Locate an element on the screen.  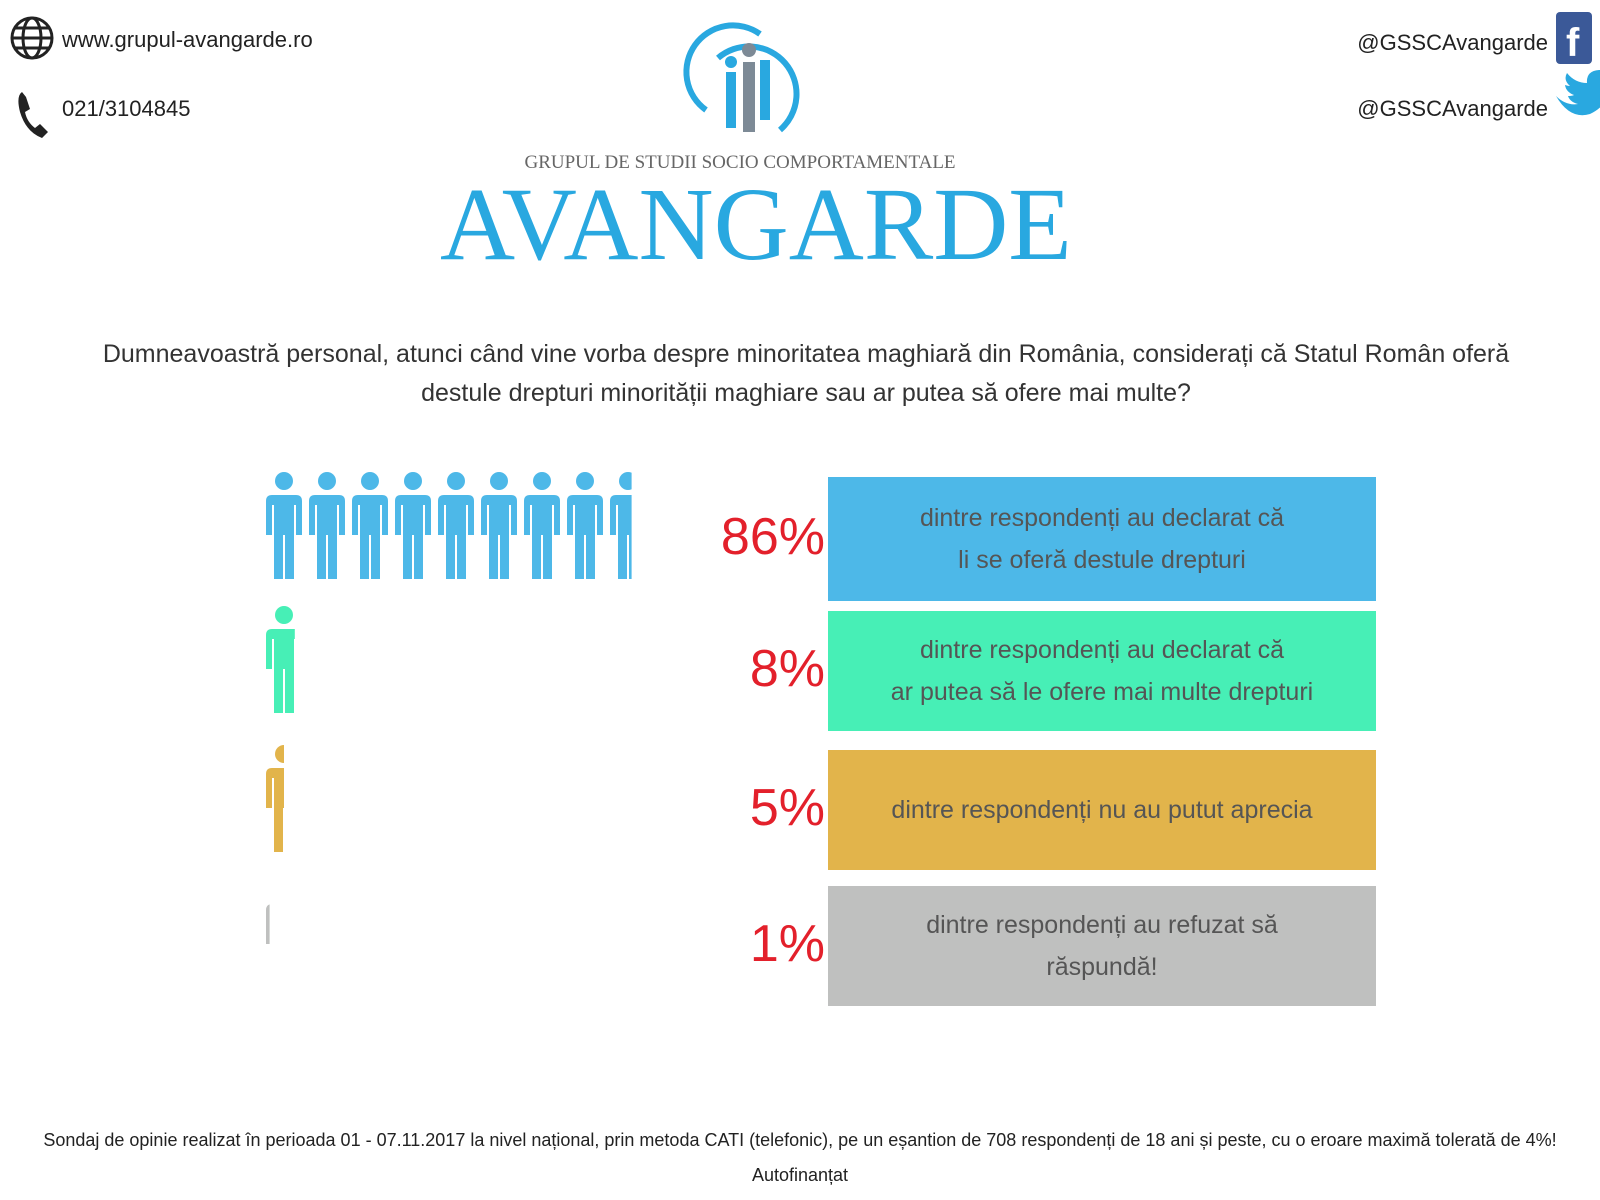
header-graphics: f is located at coordinates (805, 75).